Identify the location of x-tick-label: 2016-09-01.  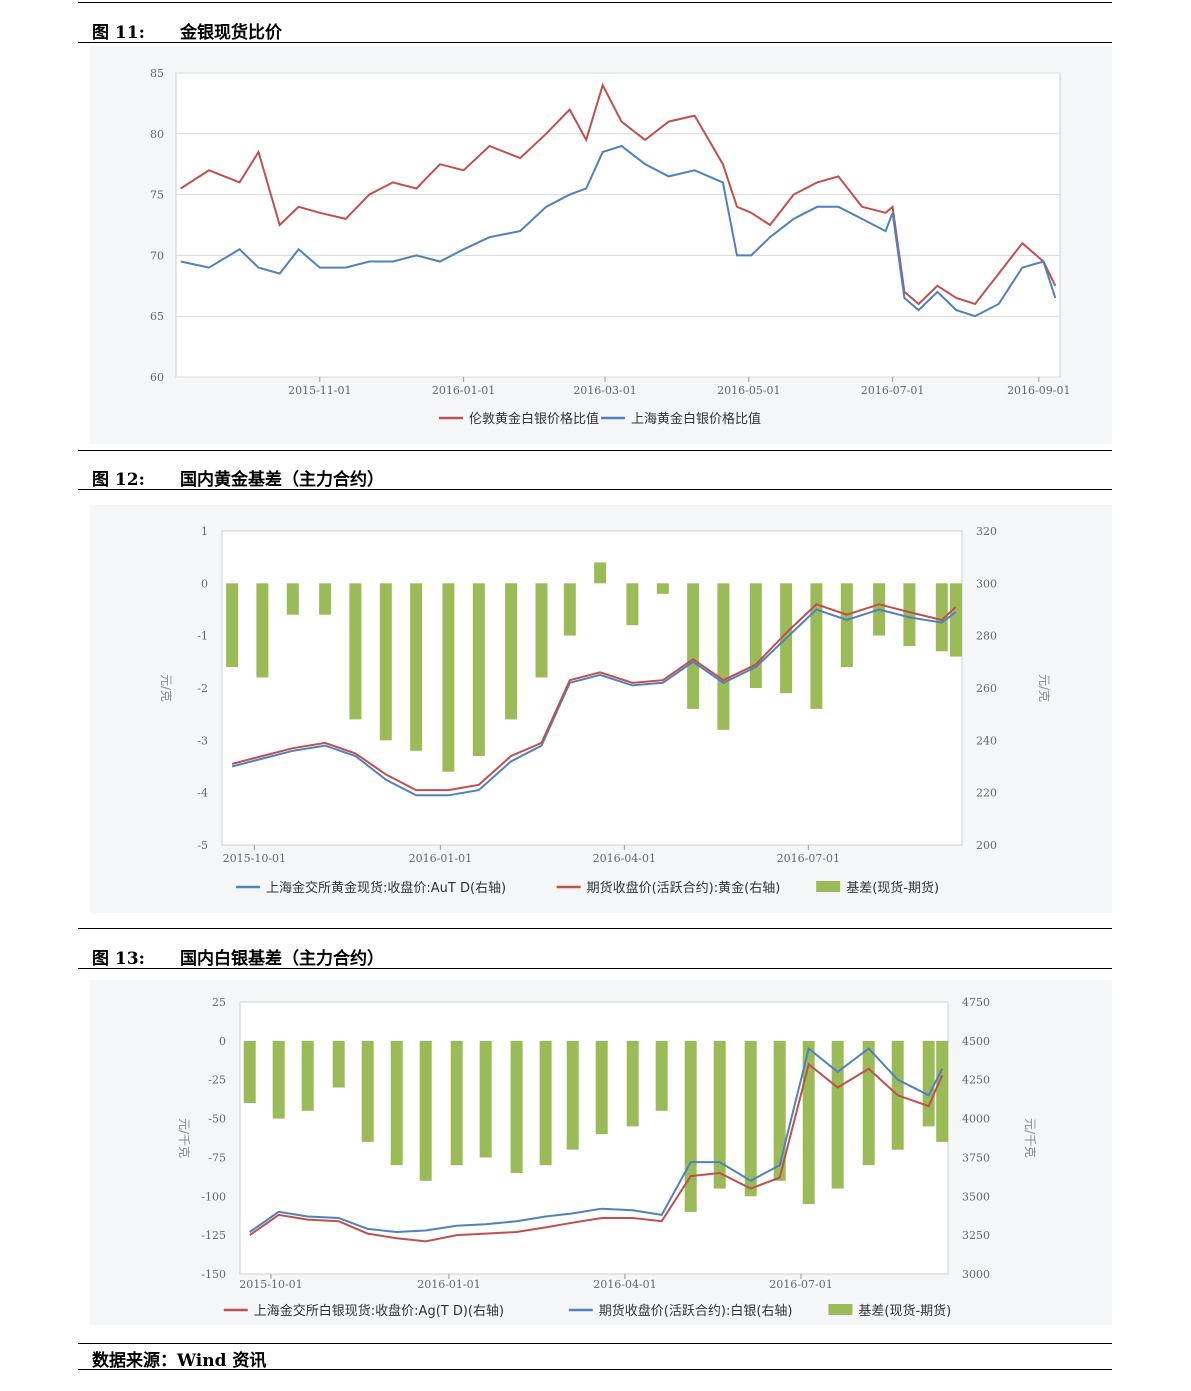
(1038, 390).